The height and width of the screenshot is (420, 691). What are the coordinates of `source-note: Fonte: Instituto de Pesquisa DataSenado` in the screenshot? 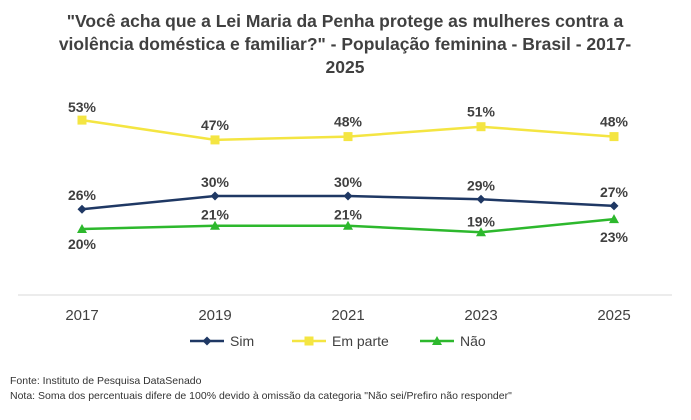 It's located at (106, 381).